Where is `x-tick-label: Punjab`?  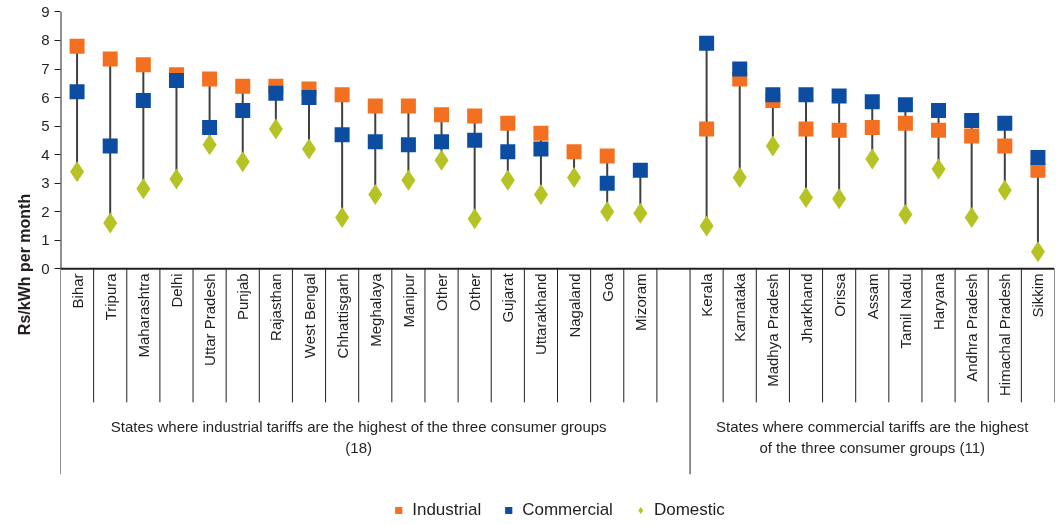 x-tick-label: Punjab is located at coordinates (243, 297).